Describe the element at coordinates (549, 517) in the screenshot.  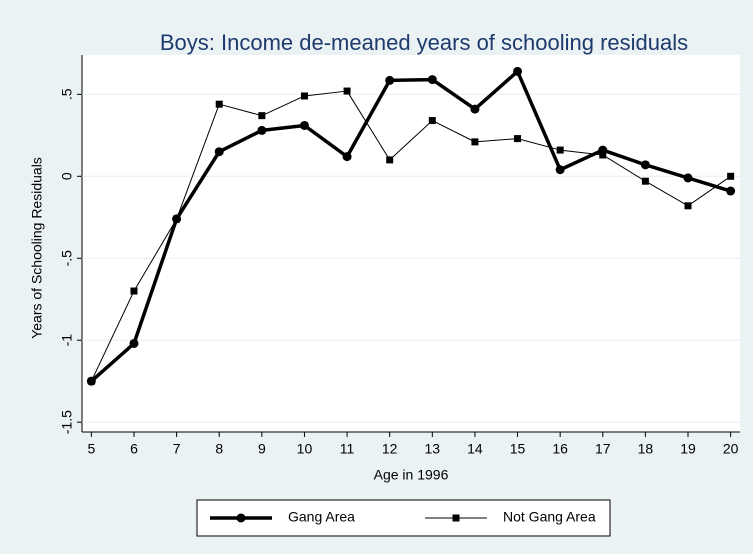
I see `legend-label: Not Gang Area` at that location.